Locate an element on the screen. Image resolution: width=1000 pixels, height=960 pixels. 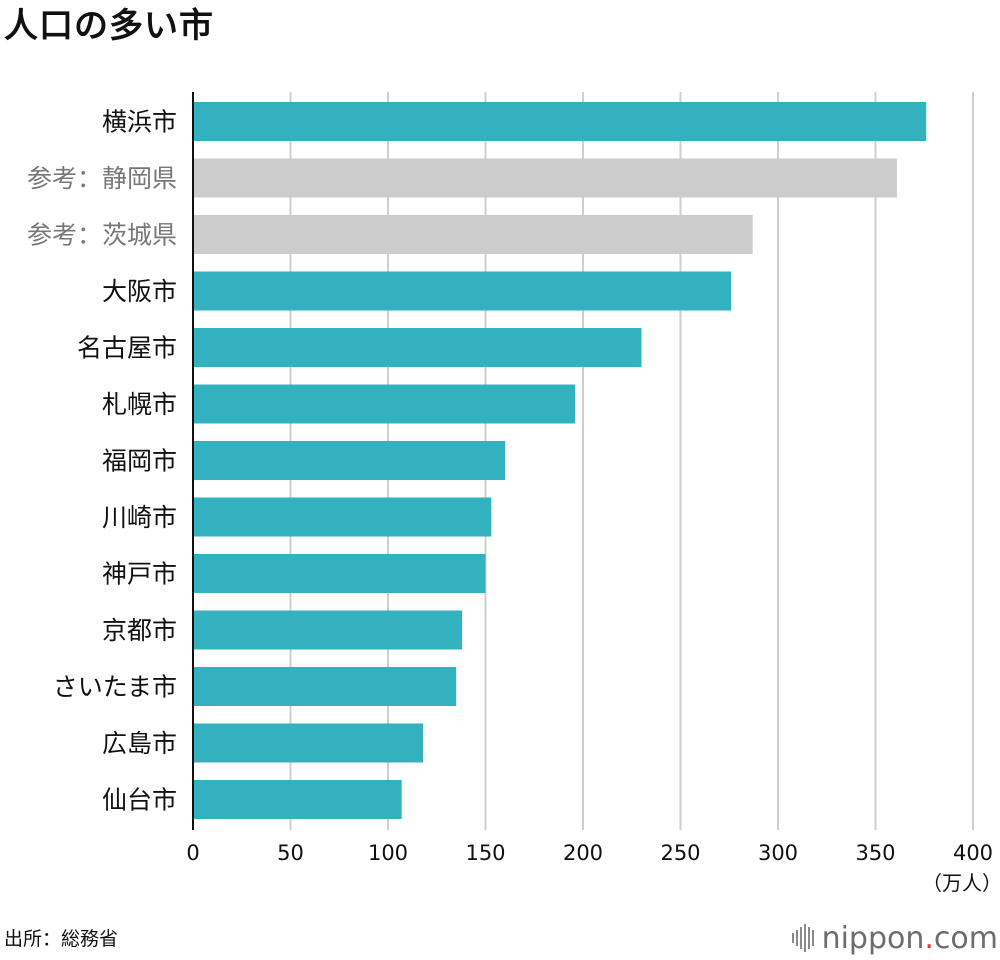
category-label: さいたま市 is located at coordinates (115, 687).